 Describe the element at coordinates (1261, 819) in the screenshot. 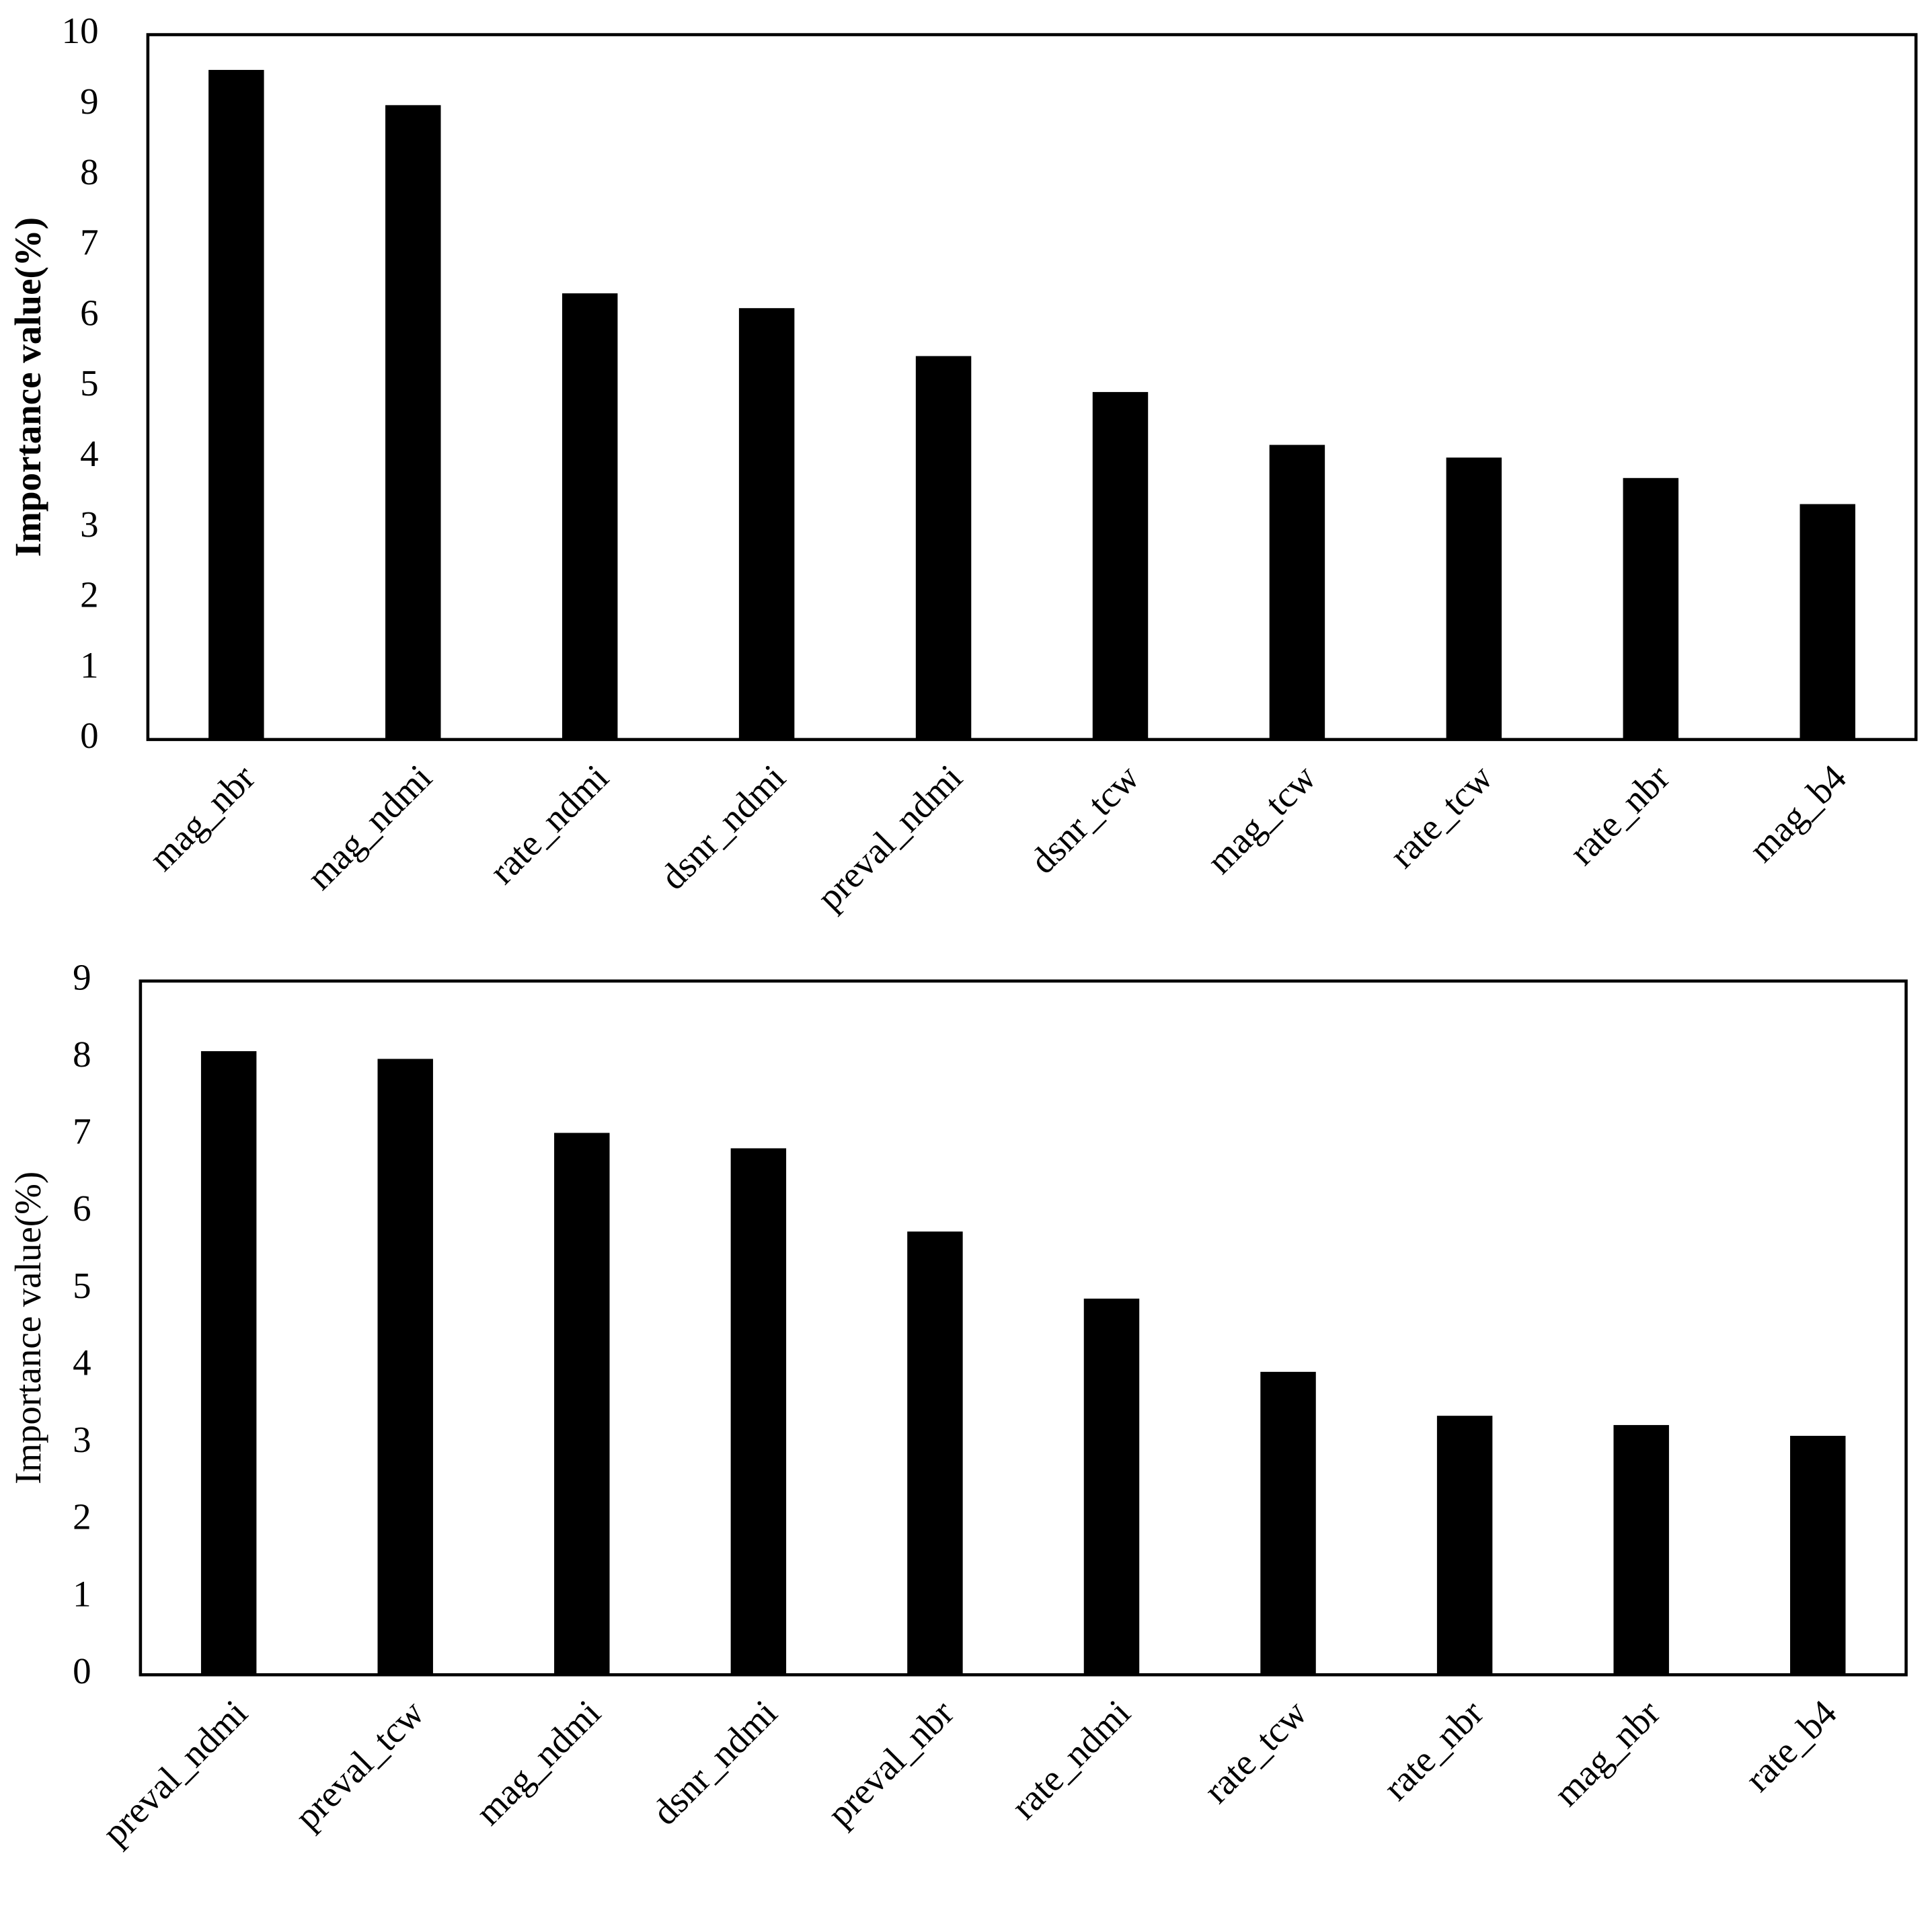

I see `x-tick-label: mag_tcw` at that location.